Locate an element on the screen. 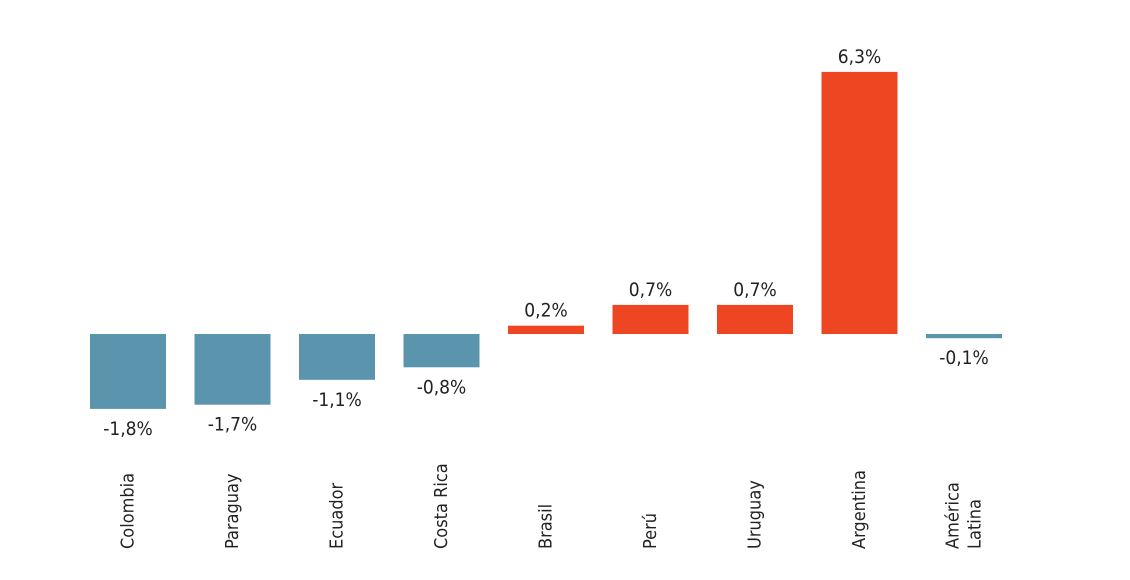  category-label: Colombia is located at coordinates (128, 511).